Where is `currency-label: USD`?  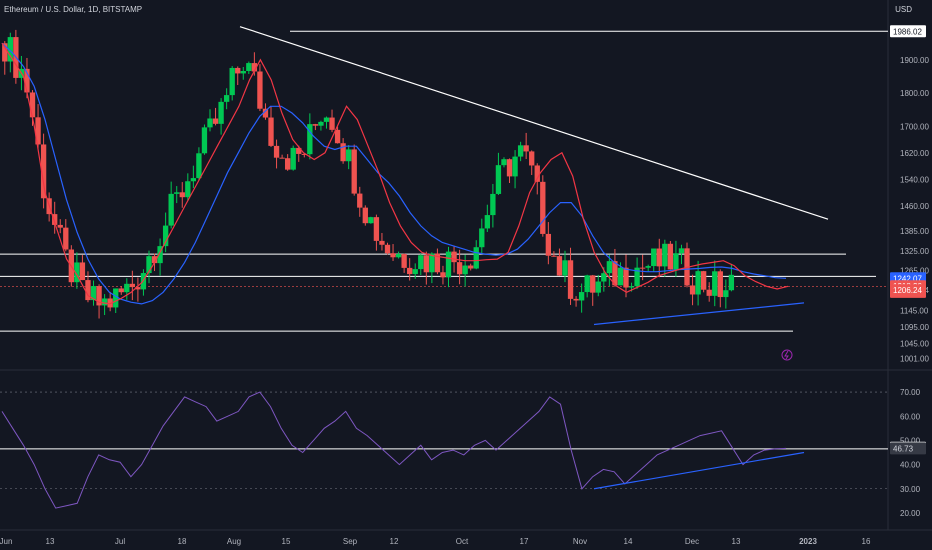 currency-label: USD is located at coordinates (903, 9).